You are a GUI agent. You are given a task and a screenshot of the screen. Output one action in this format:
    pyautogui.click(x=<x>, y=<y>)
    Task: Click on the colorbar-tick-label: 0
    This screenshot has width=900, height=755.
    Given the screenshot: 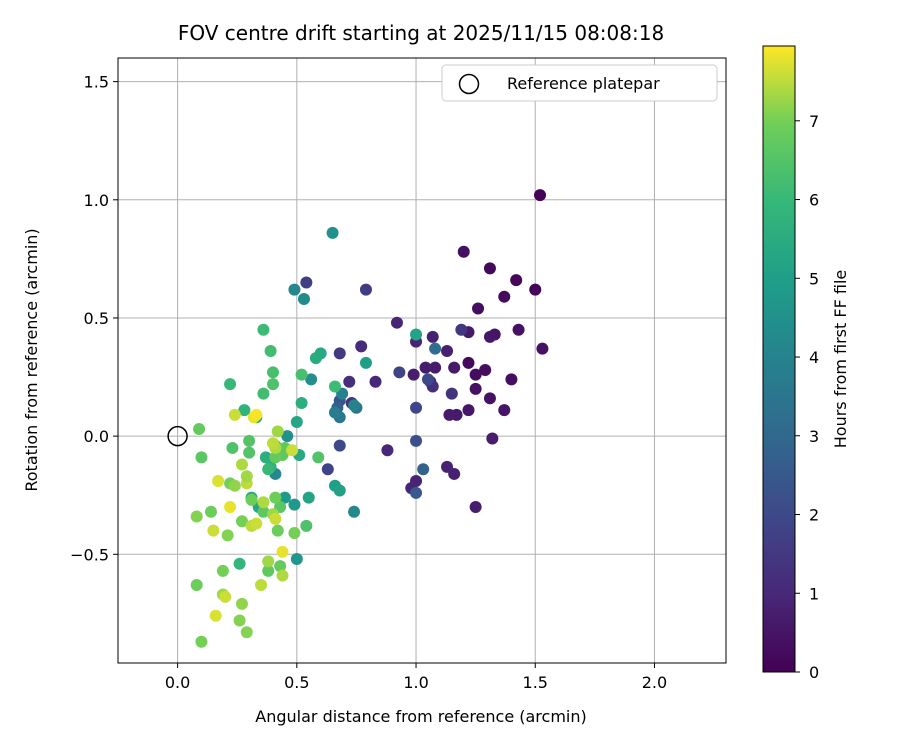 What is the action you would take?
    pyautogui.click(x=814, y=672)
    